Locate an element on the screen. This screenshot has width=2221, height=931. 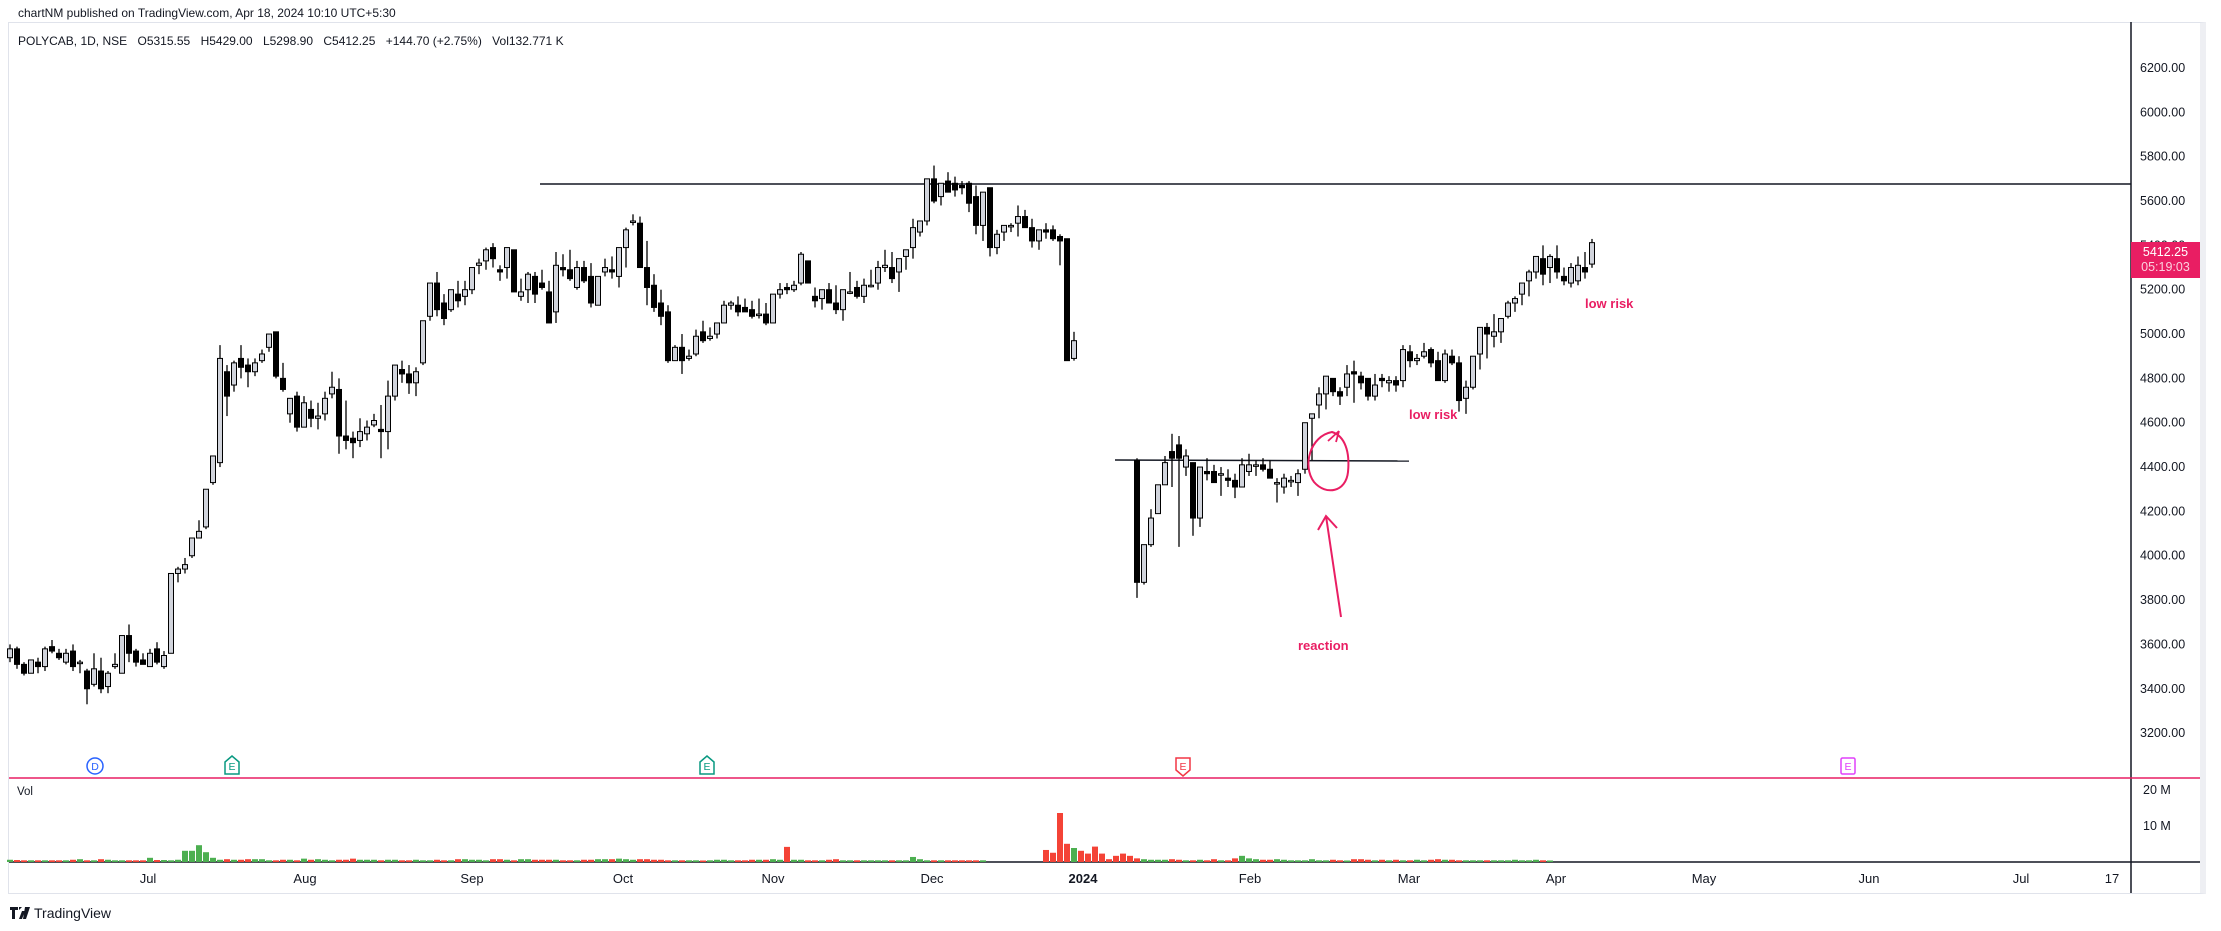
annotation-arrow-icon is located at coordinates (1329, 566).